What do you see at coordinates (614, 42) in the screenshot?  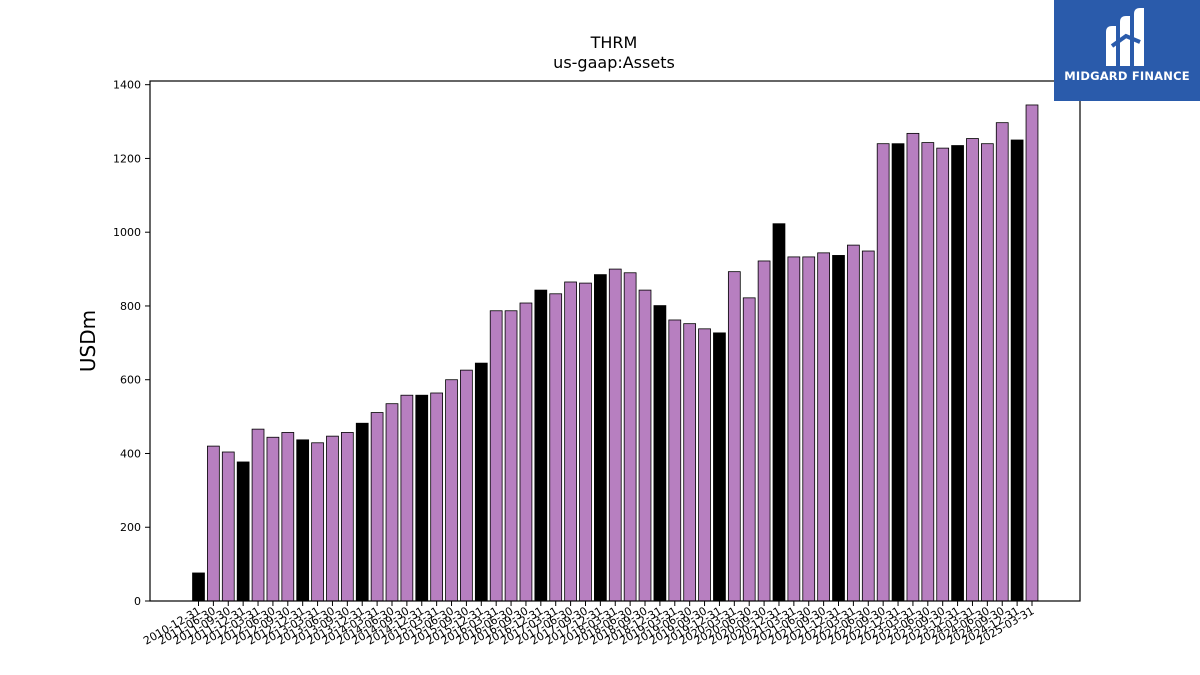 I see `chart-title: THRM` at bounding box center [614, 42].